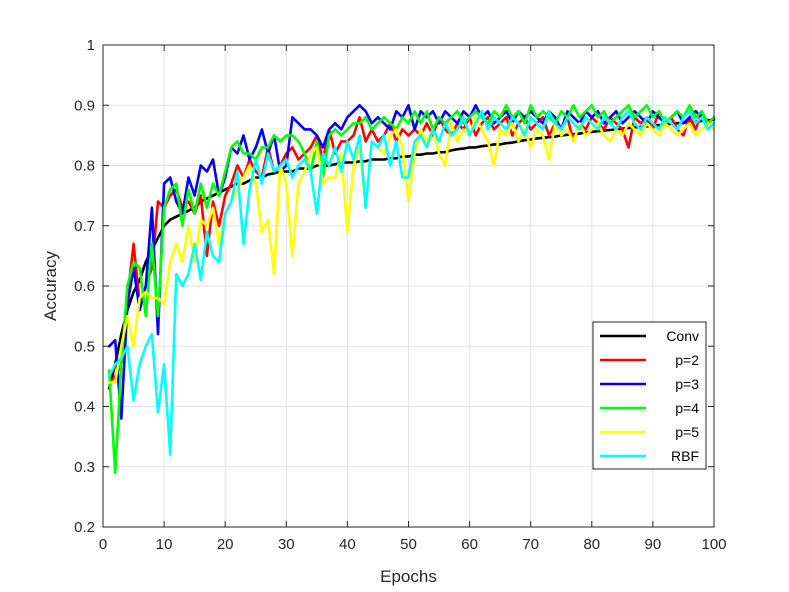  What do you see at coordinates (84, 527) in the screenshot?
I see `y-tick-label: 0.2` at bounding box center [84, 527].